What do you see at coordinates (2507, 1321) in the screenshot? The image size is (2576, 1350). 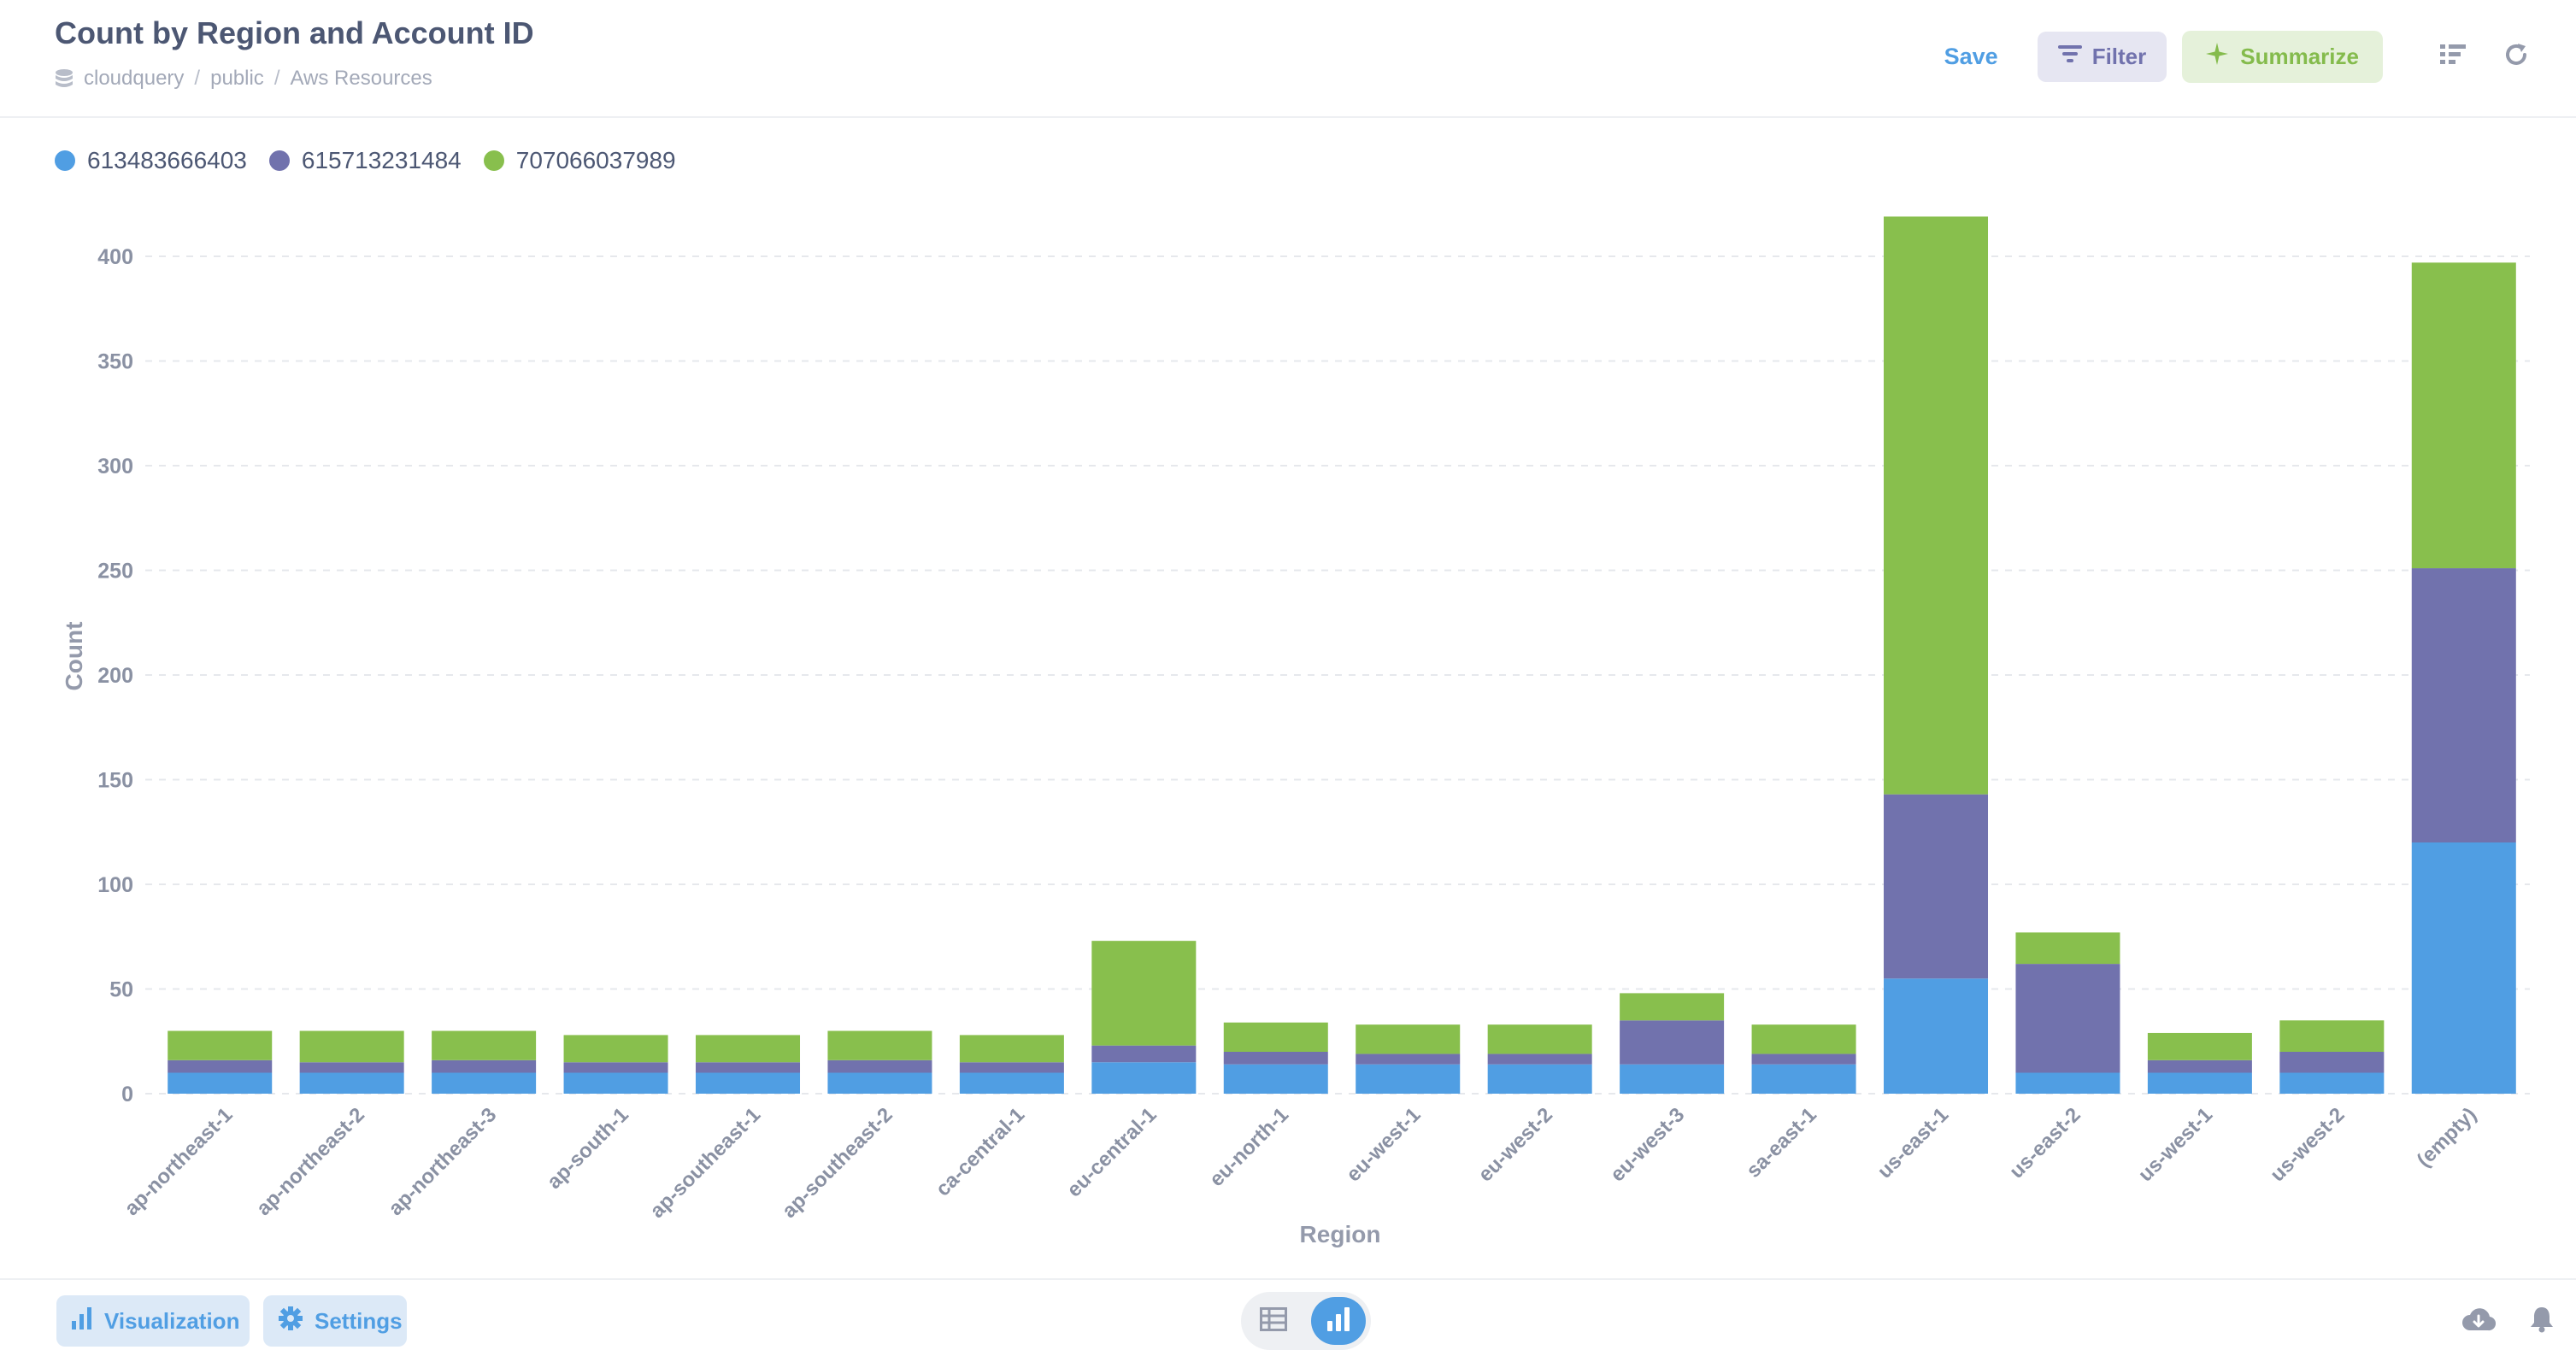 I see `footer-actions` at bounding box center [2507, 1321].